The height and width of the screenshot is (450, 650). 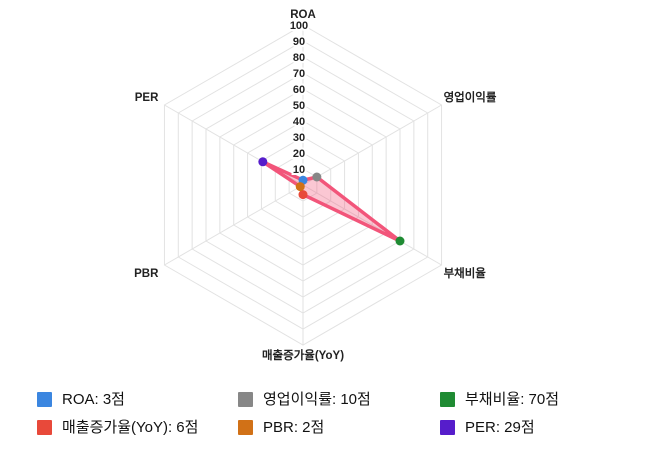 I want to click on legend-item-roa: ROA: 3점, so click(x=137, y=399).